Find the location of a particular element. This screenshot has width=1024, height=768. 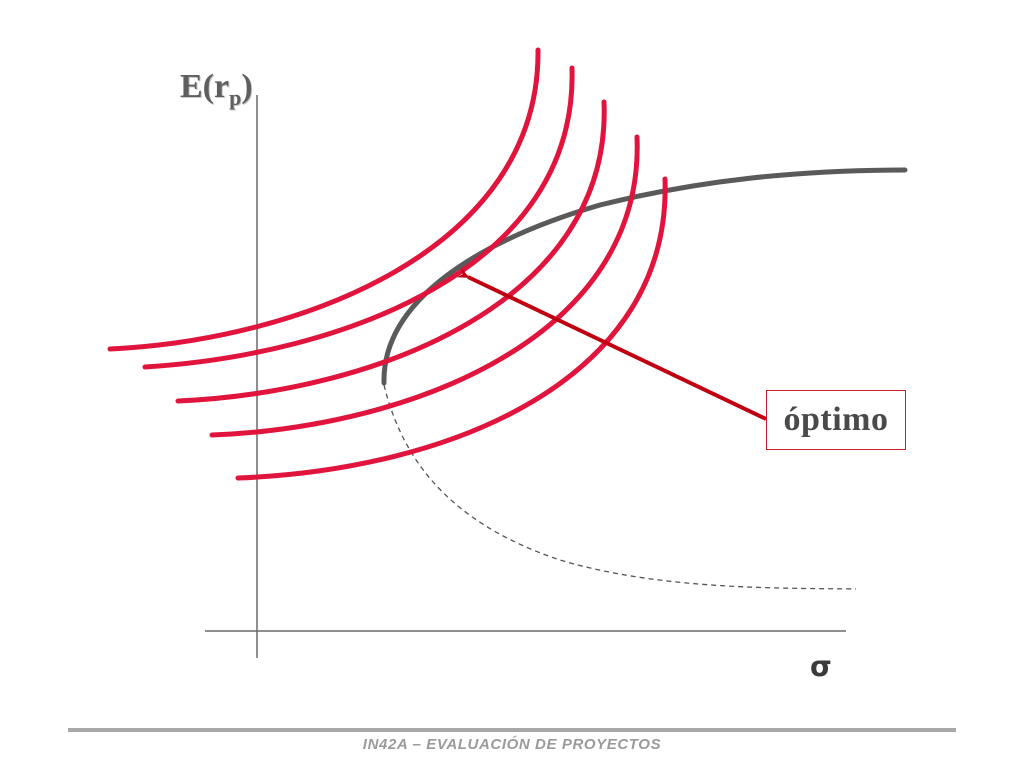

efficient-frontier-curve is located at coordinates (644, 276).